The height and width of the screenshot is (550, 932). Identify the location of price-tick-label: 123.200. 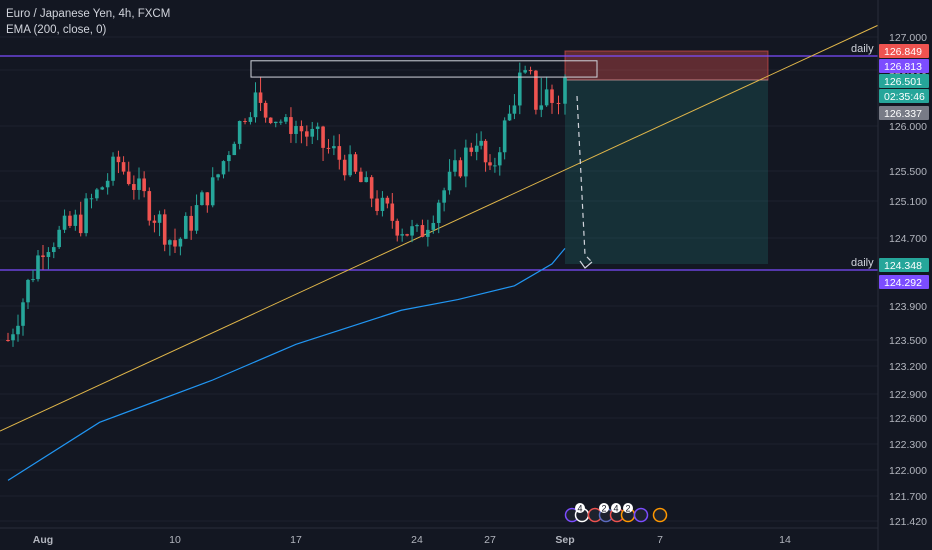
(908, 367).